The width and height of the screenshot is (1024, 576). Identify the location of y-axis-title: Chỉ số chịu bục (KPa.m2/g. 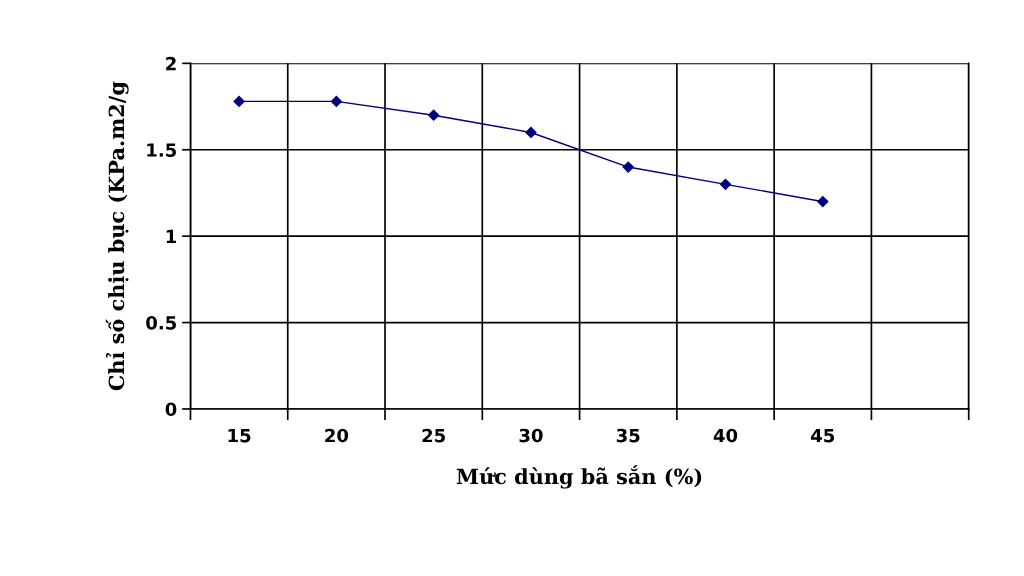
(117, 236).